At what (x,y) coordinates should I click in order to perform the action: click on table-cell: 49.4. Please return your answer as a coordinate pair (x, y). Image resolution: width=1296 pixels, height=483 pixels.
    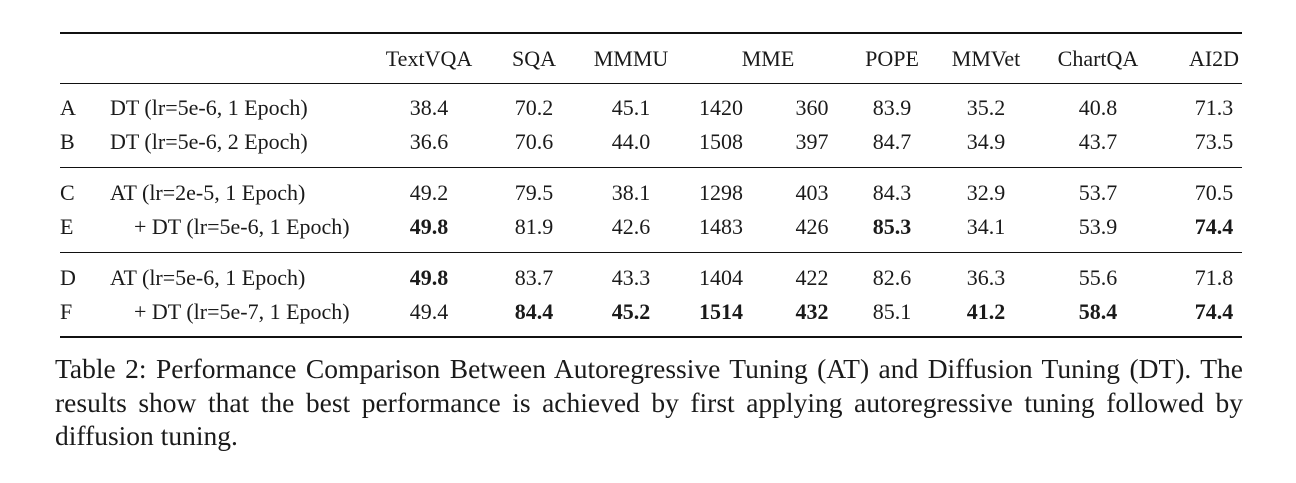
    Looking at the image, I should click on (429, 311).